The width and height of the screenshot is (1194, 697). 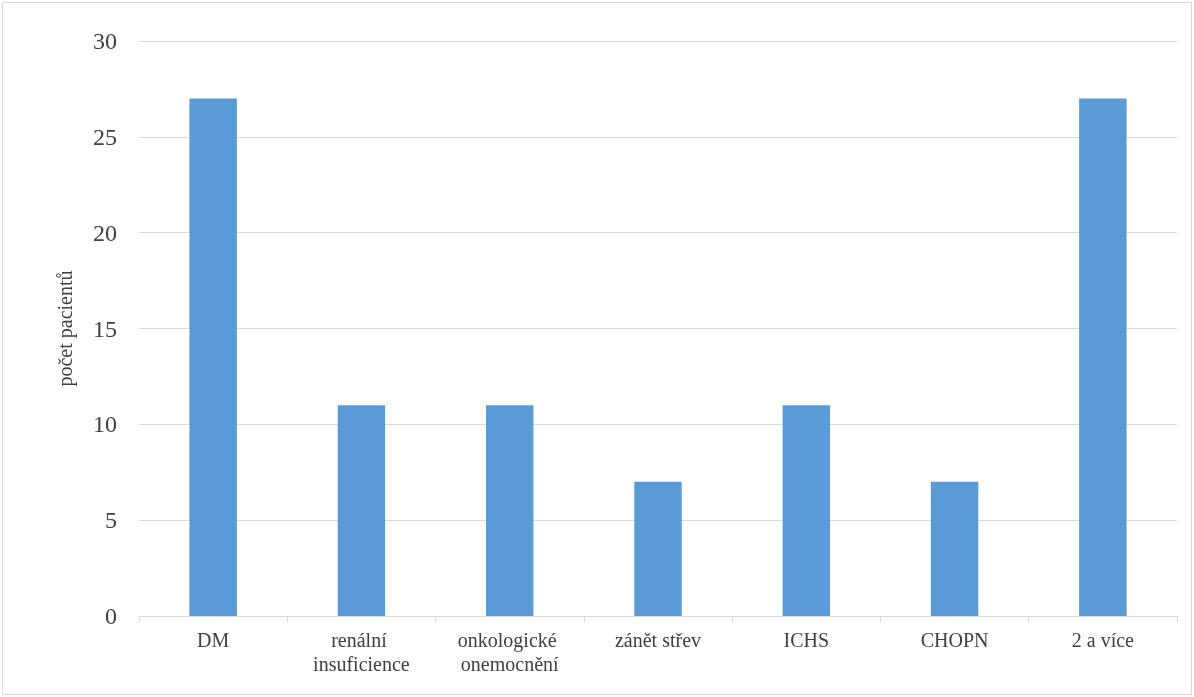 What do you see at coordinates (361, 652) in the screenshot?
I see `x-tick-label: renální insuficience` at bounding box center [361, 652].